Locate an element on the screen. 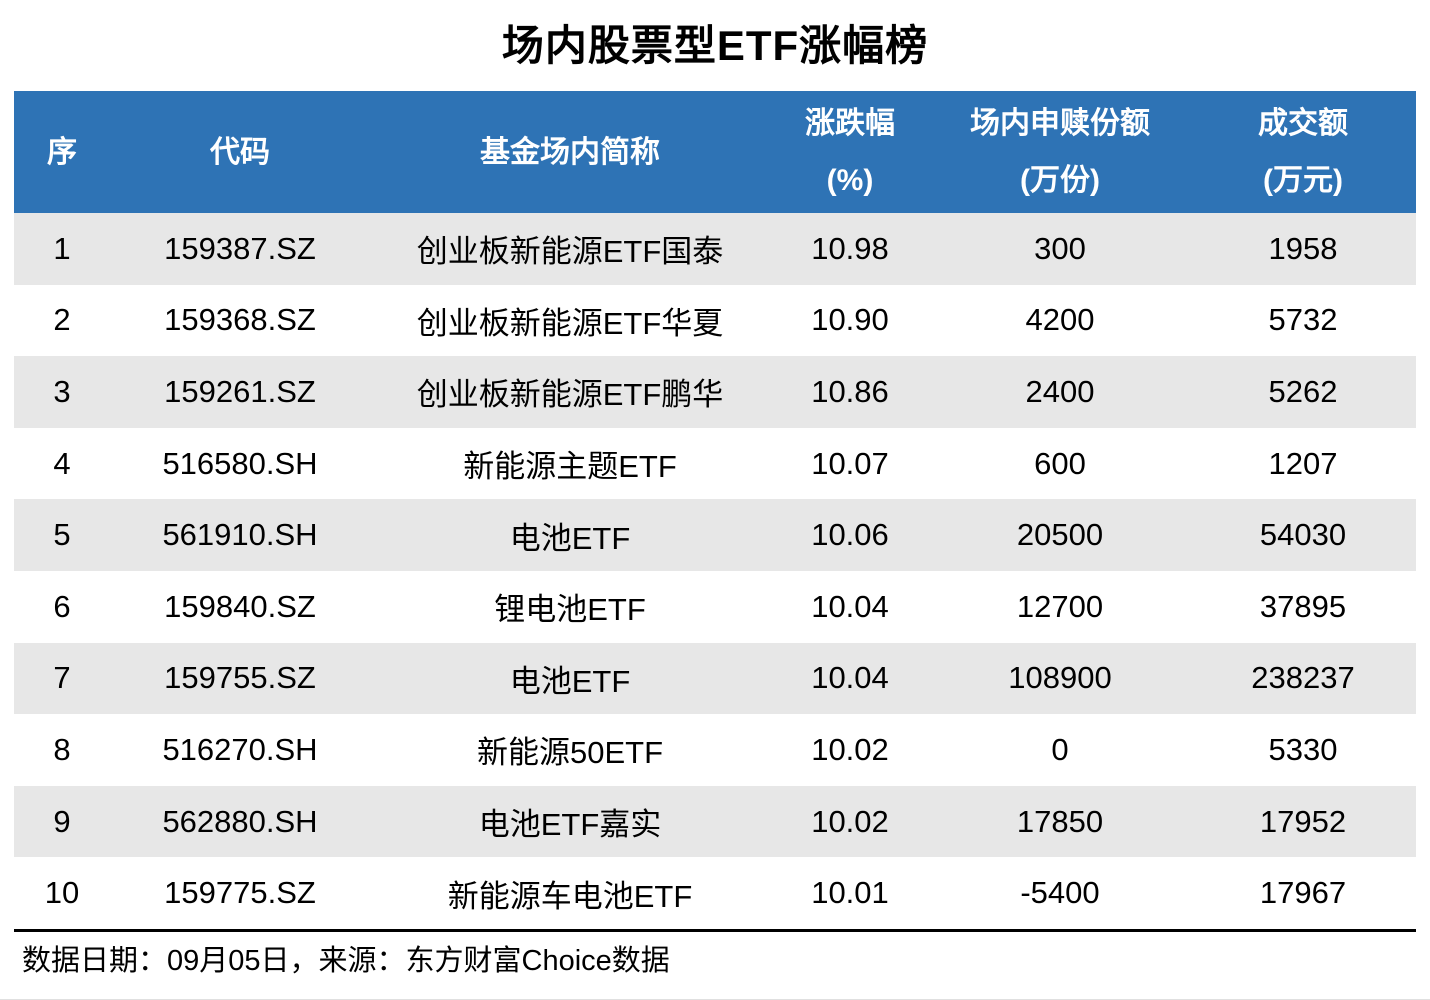 The height and width of the screenshot is (1000, 1430). cell-code: 562880.SH is located at coordinates (240, 821).